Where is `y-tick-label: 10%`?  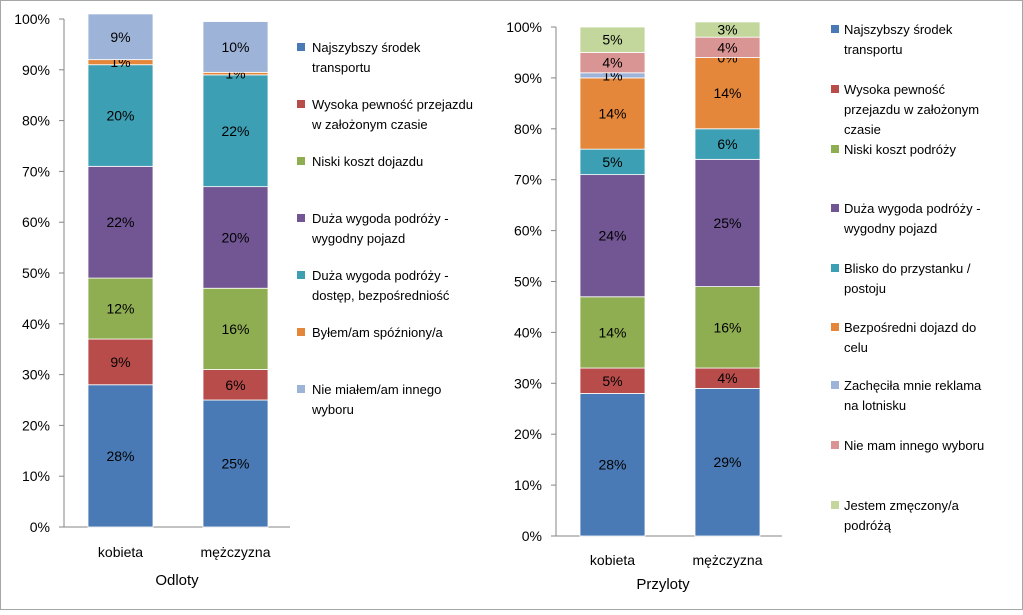
y-tick-label: 10% is located at coordinates (528, 485).